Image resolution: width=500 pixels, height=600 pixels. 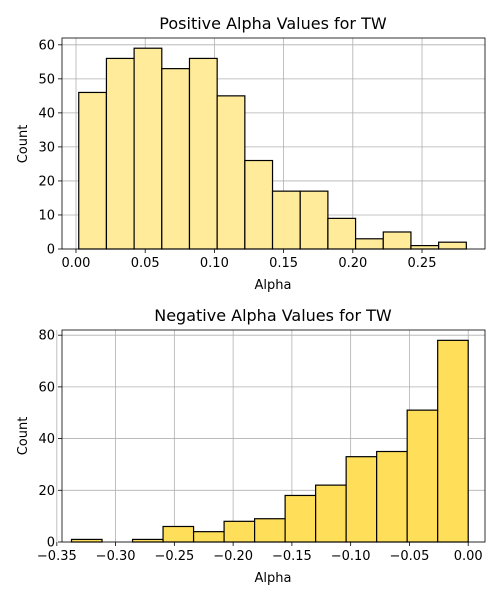 What do you see at coordinates (273, 23) in the screenshot?
I see `chart-title: Positive Alpha Values for TW` at bounding box center [273, 23].